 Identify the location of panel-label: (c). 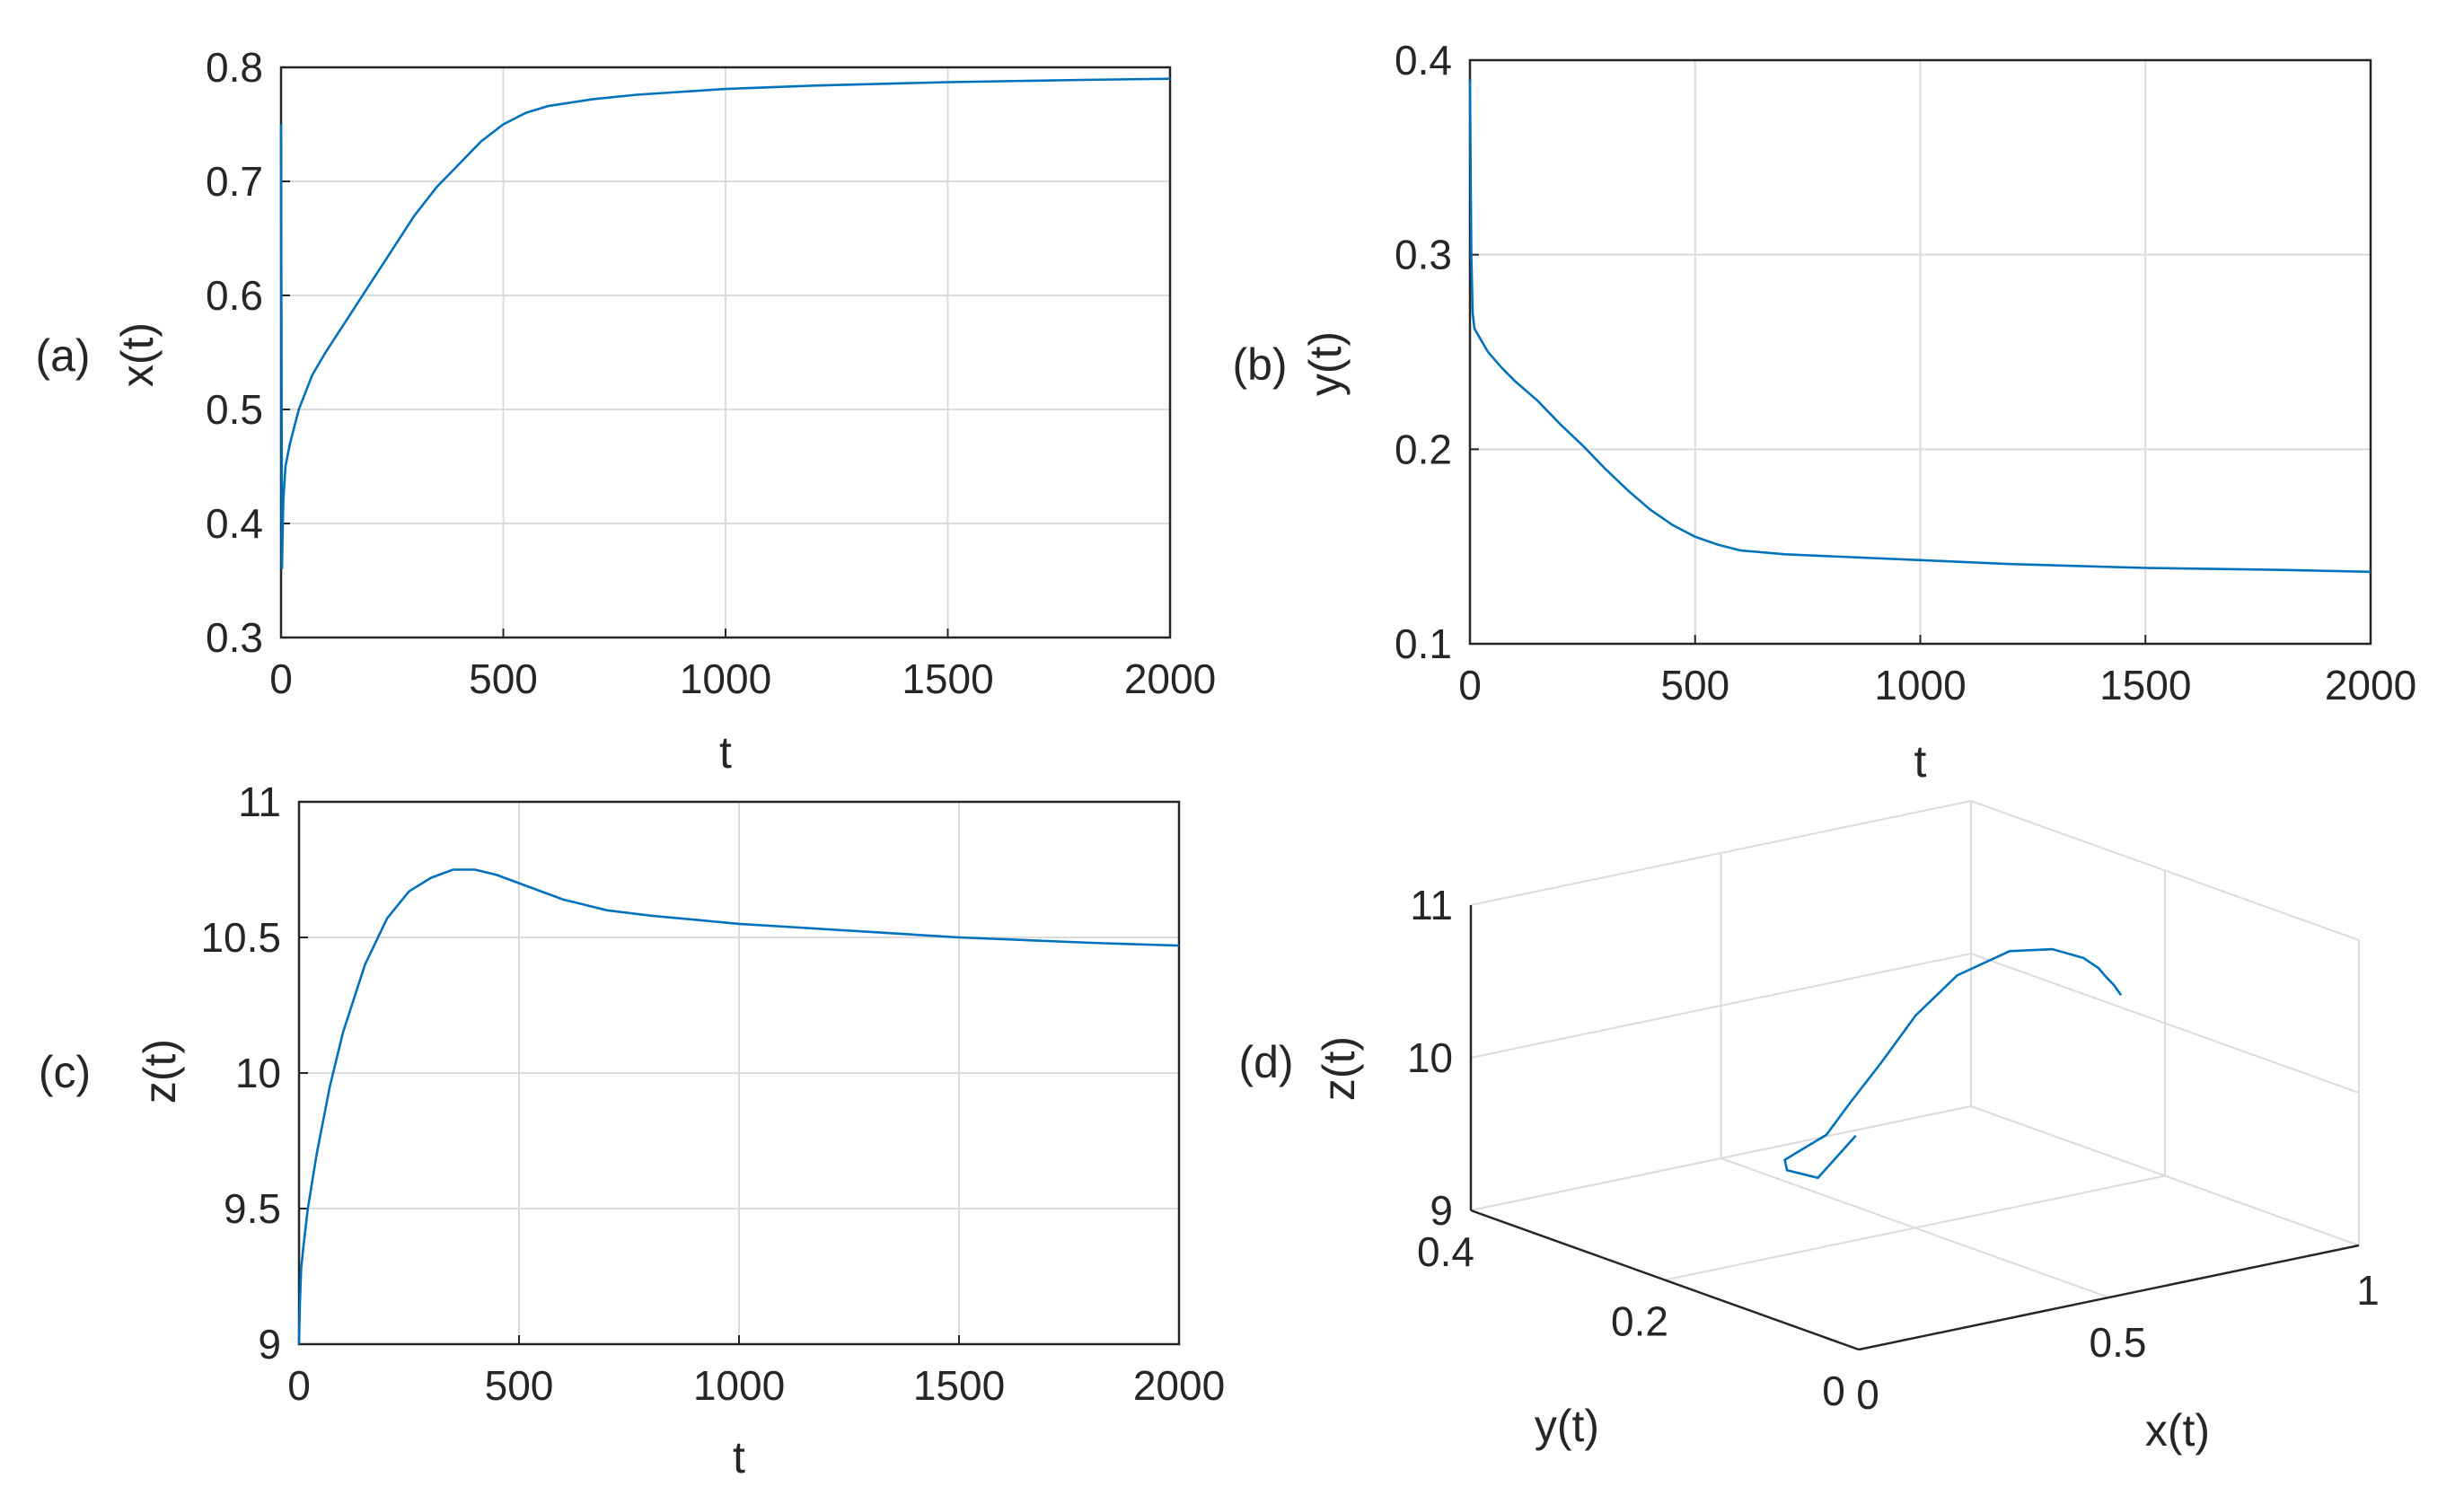
(65, 1072).